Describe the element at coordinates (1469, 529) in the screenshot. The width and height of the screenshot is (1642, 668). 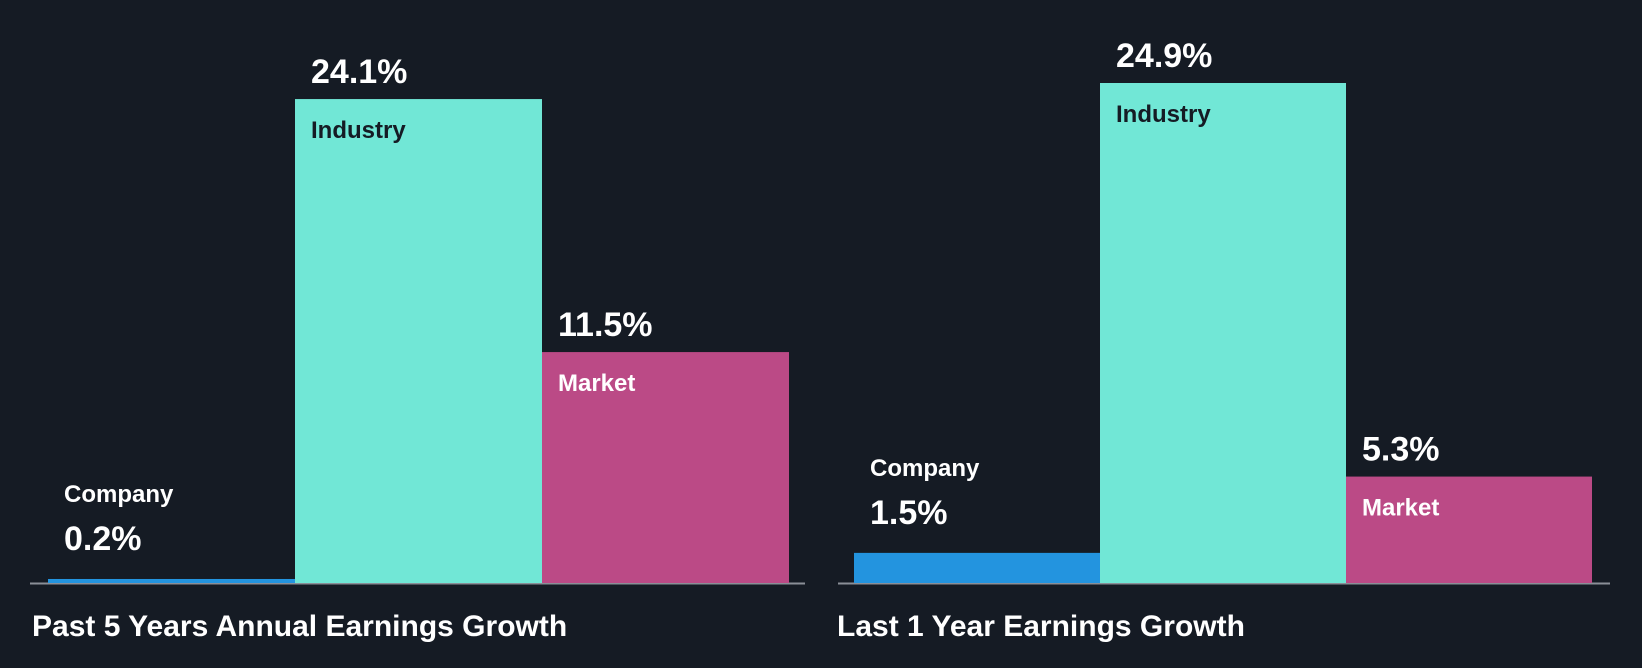
I see `last-1-year-market-bar` at that location.